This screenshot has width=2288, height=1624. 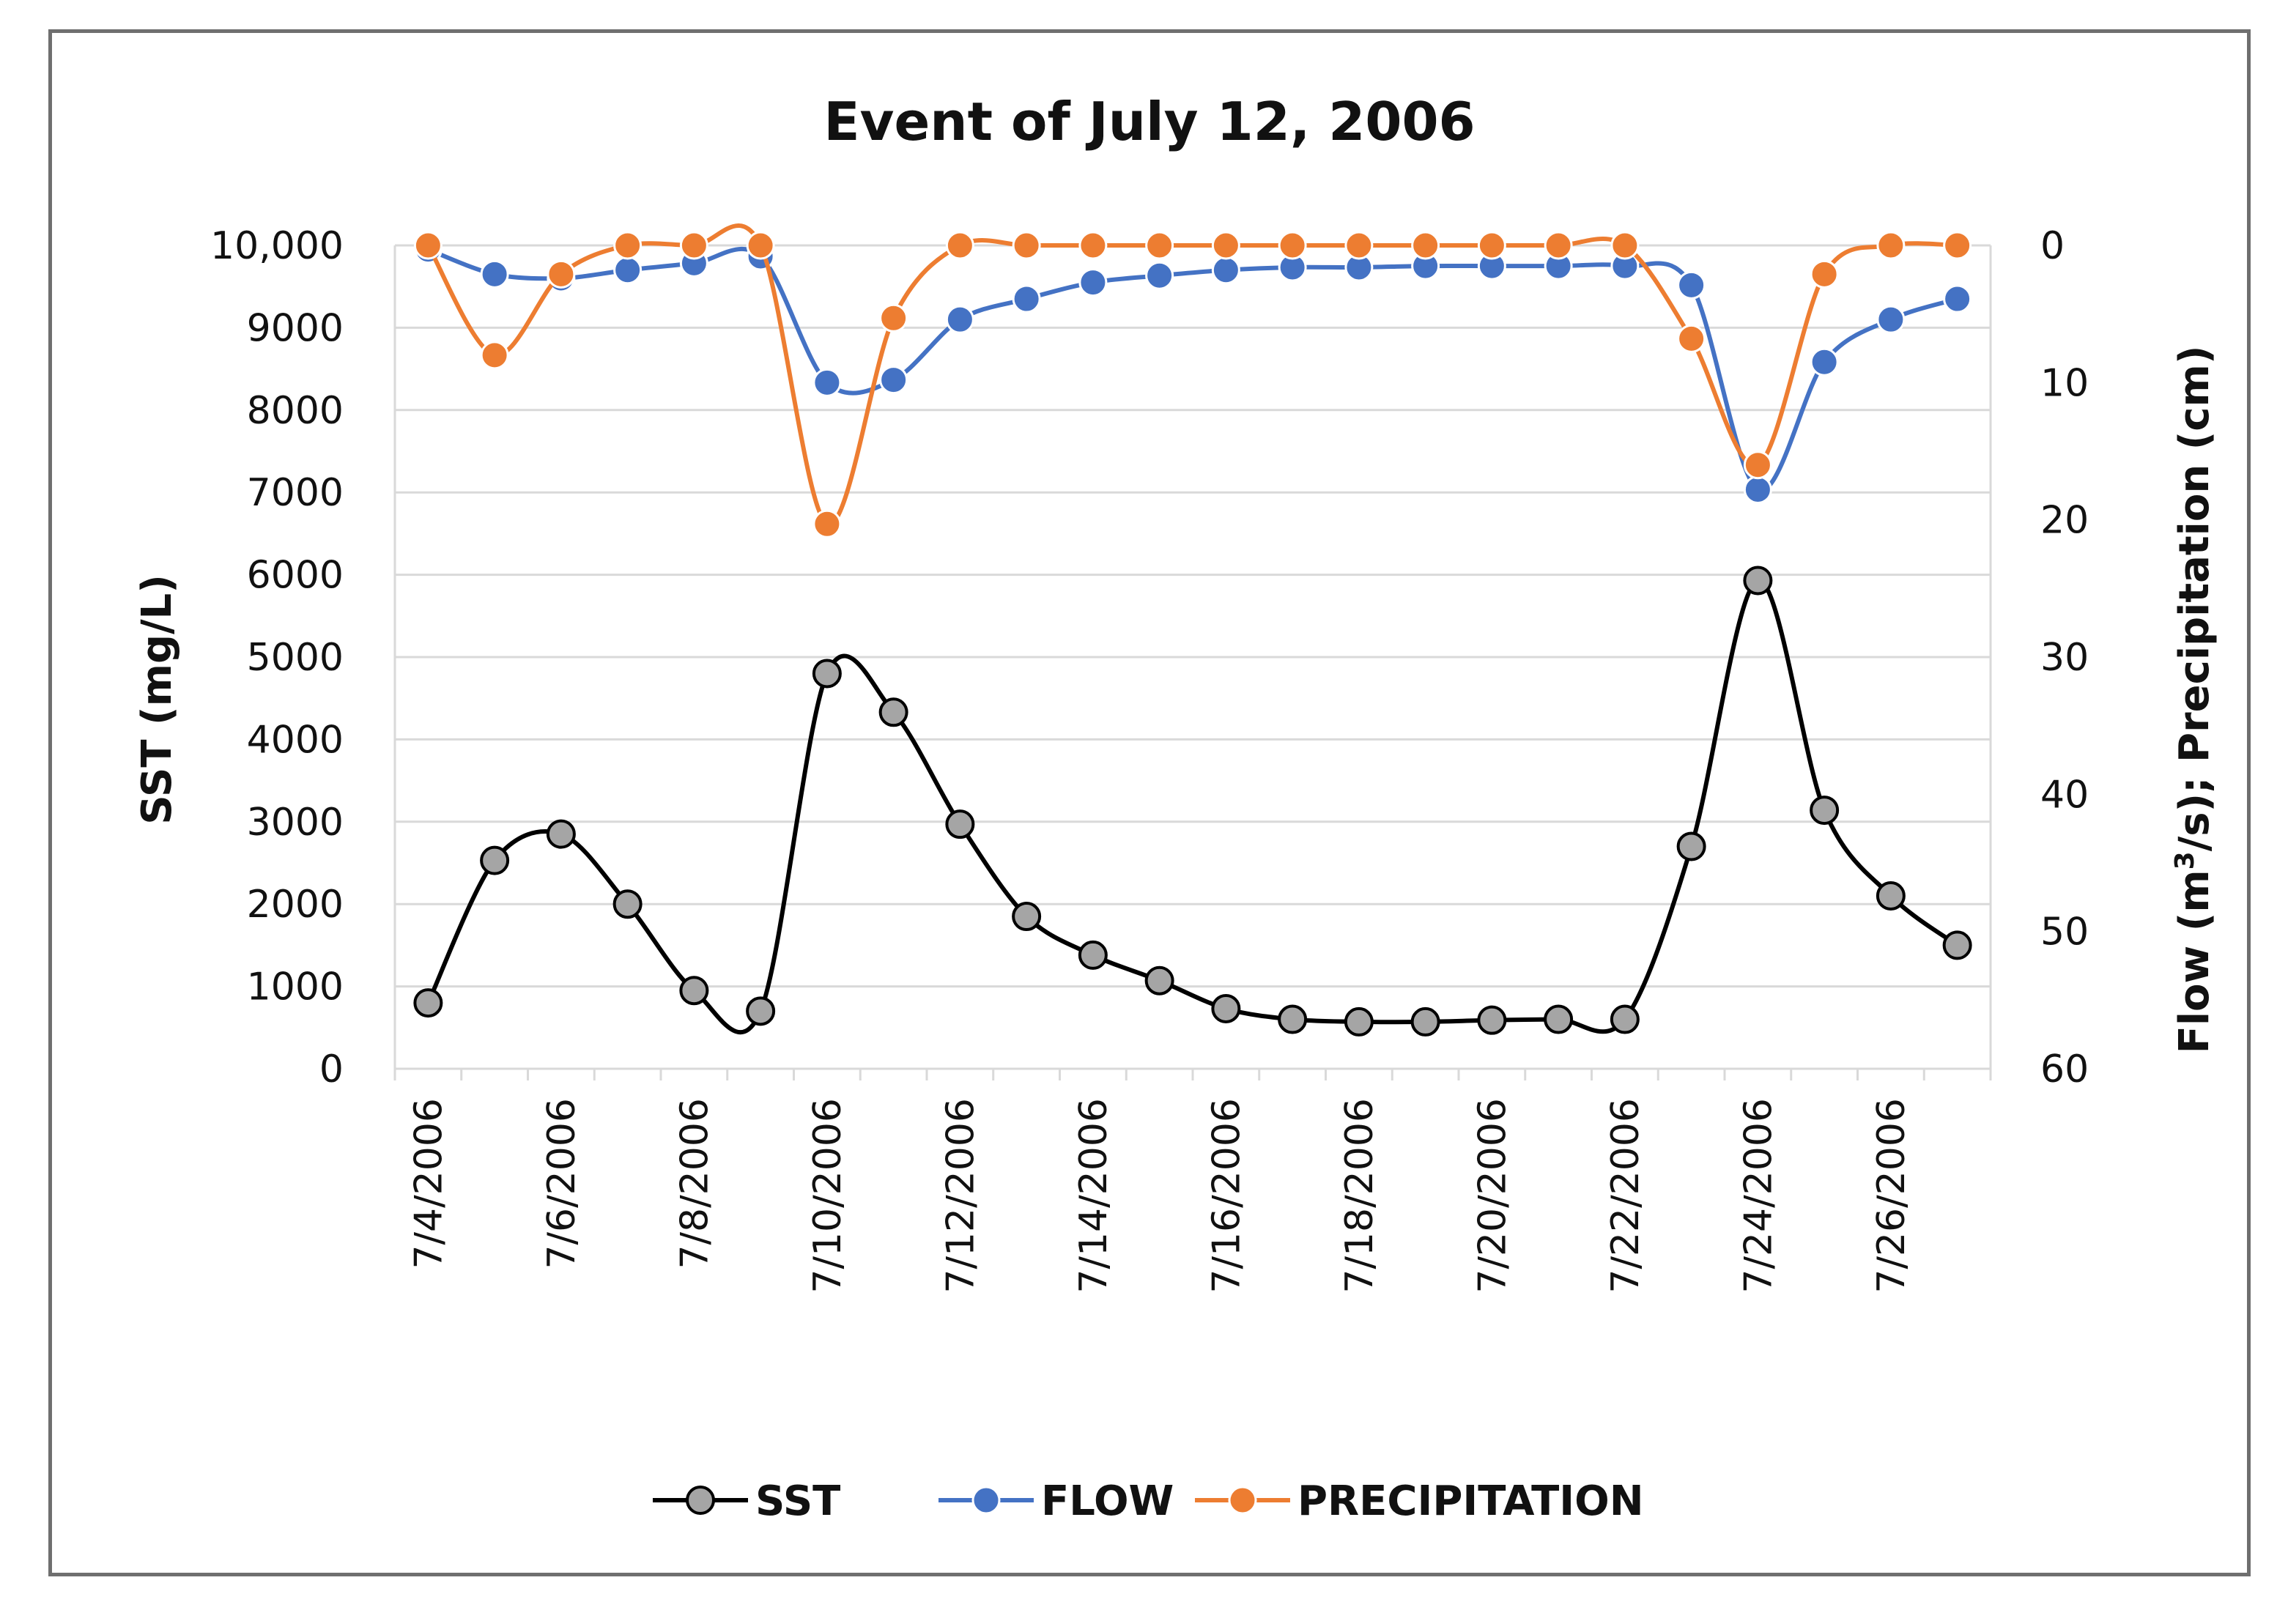 I want to click on y-axis-left-tick-label: 5000, so click(x=296, y=658).